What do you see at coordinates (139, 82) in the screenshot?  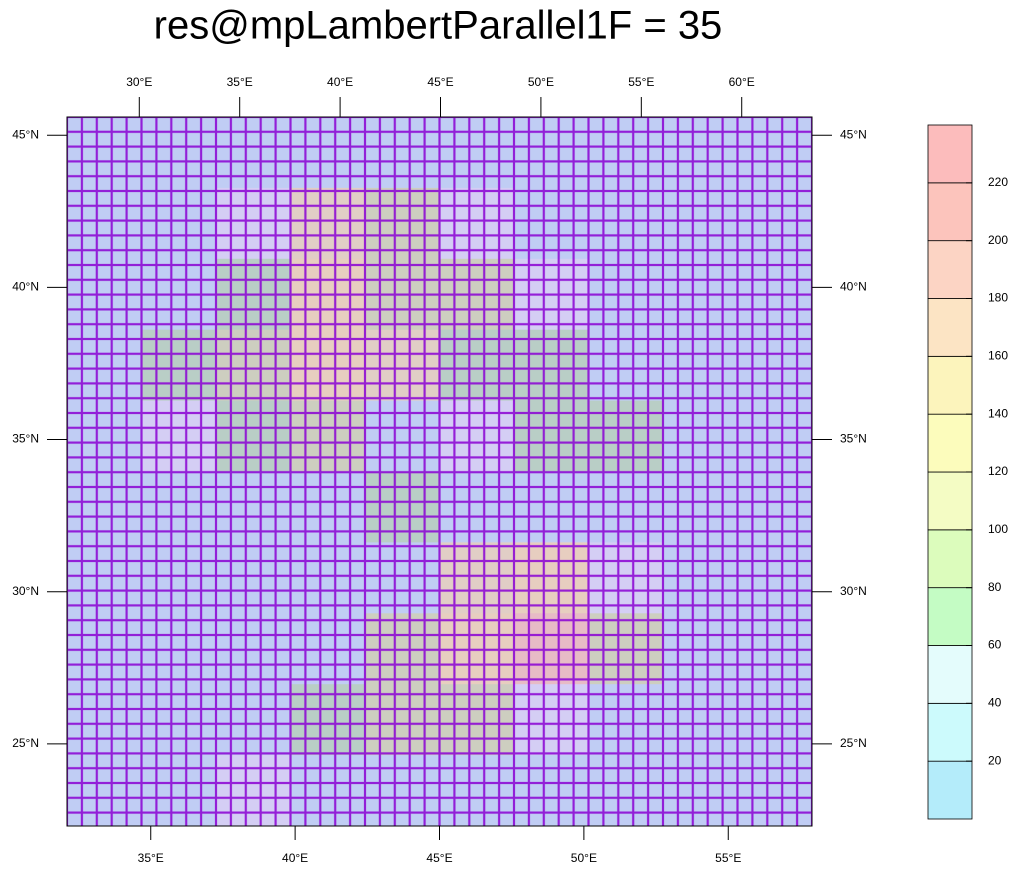 I see `x-tick-label: 30°E` at bounding box center [139, 82].